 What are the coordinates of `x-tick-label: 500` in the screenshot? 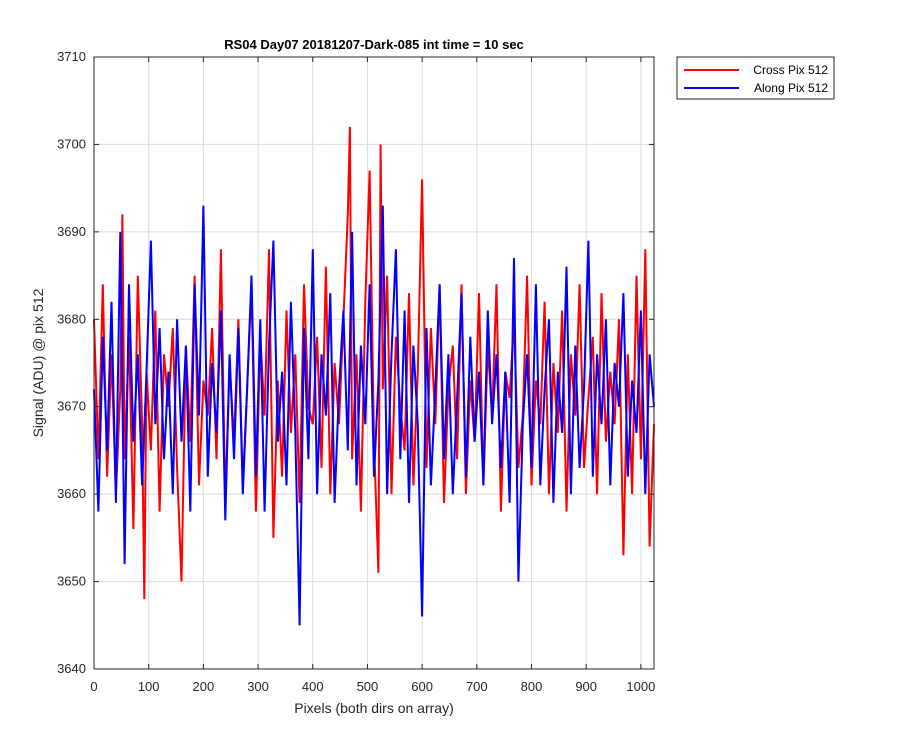 It's located at (368, 686).